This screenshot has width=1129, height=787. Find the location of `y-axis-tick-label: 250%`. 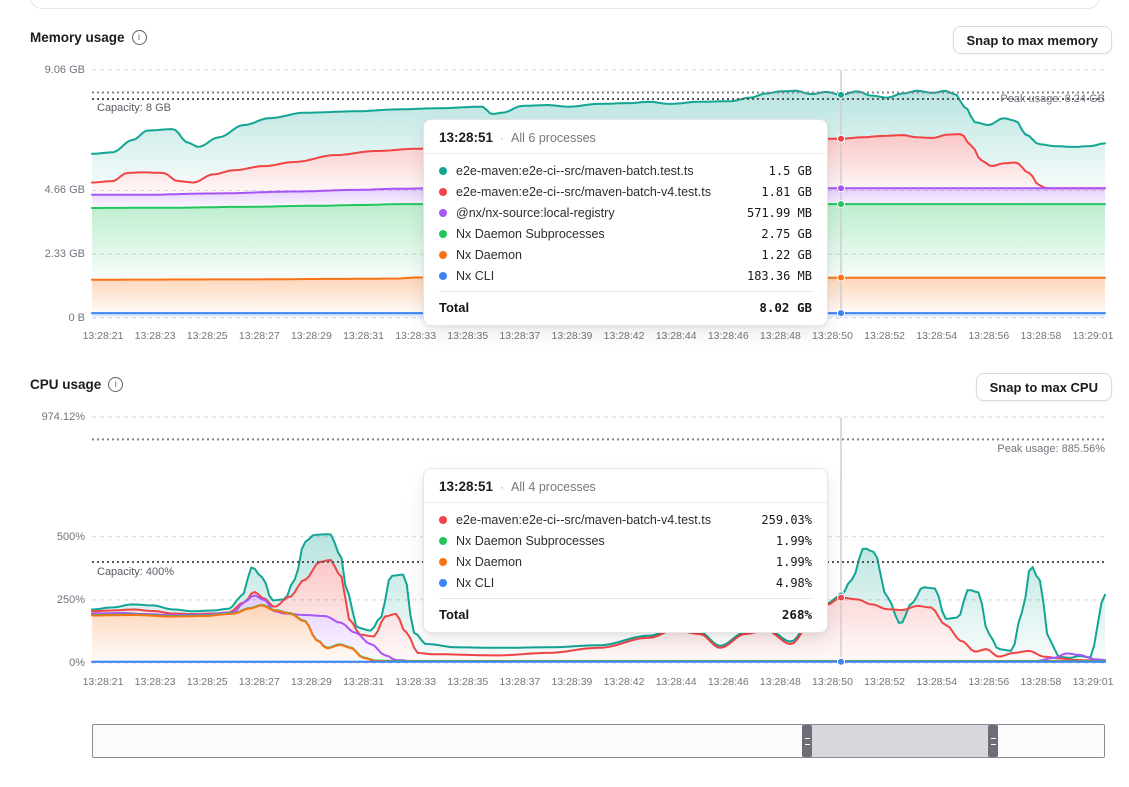

y-axis-tick-label: 250% is located at coordinates (70, 599).